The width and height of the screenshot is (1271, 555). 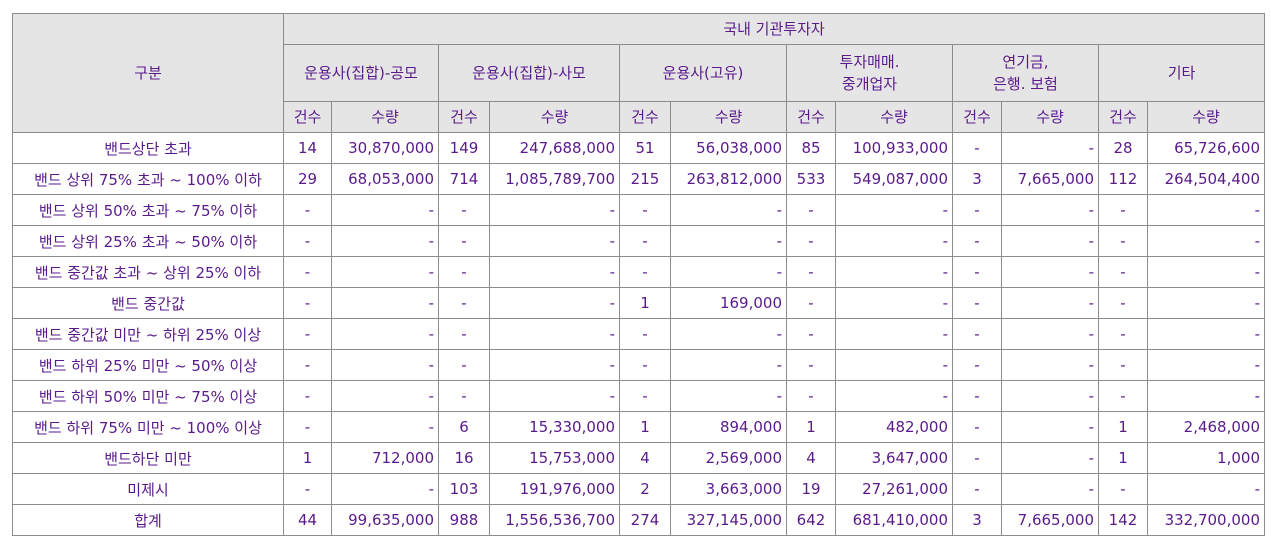 What do you see at coordinates (645, 458) in the screenshot?
I see `count-cell: 4` at bounding box center [645, 458].